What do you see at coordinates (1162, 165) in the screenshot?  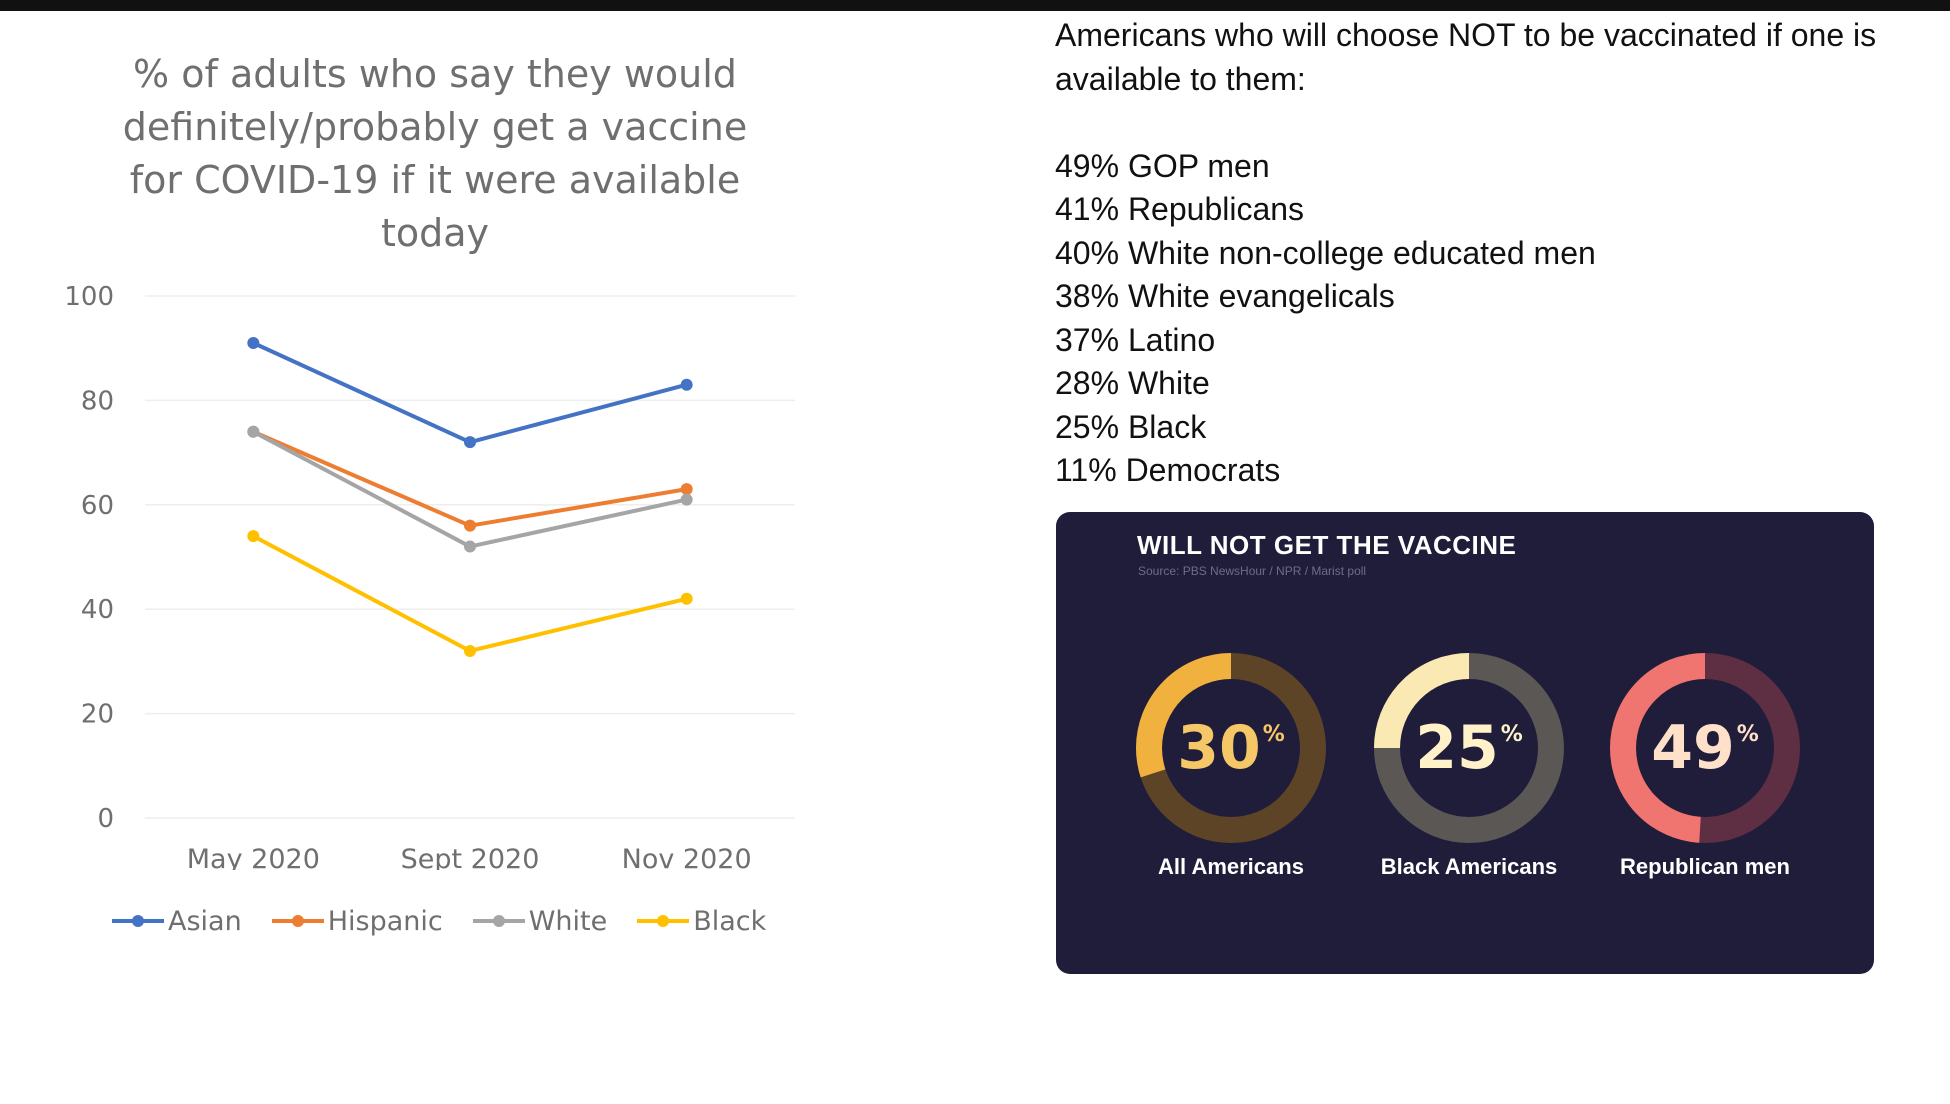 I see `stats-item: 49% GOP men` at bounding box center [1162, 165].